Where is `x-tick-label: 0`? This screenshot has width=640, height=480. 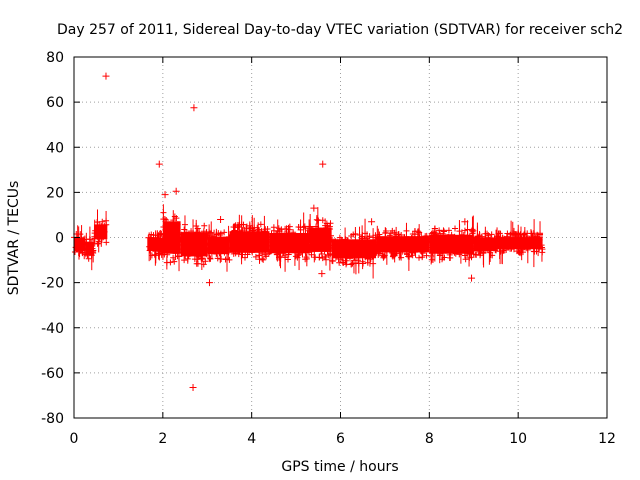
x-tick-label: 0 is located at coordinates (74, 439).